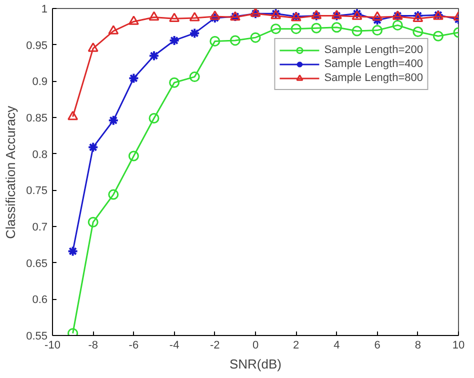 This screenshot has height=378, width=474. Describe the element at coordinates (373, 64) in the screenshot. I see `legend-label: Sample Length=400` at that location.